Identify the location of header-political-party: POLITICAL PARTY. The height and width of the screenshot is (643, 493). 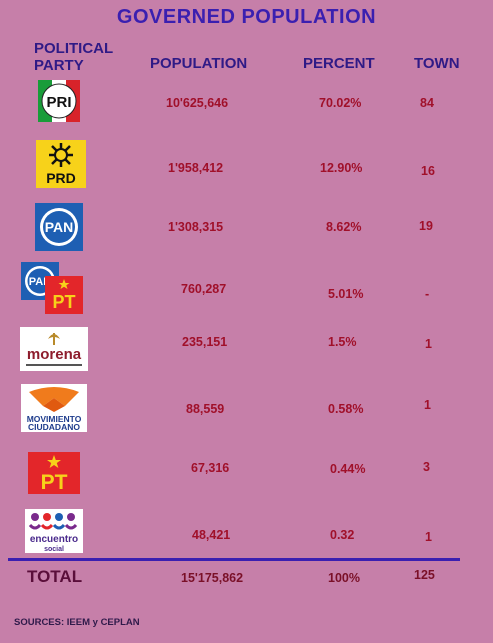
(73, 57).